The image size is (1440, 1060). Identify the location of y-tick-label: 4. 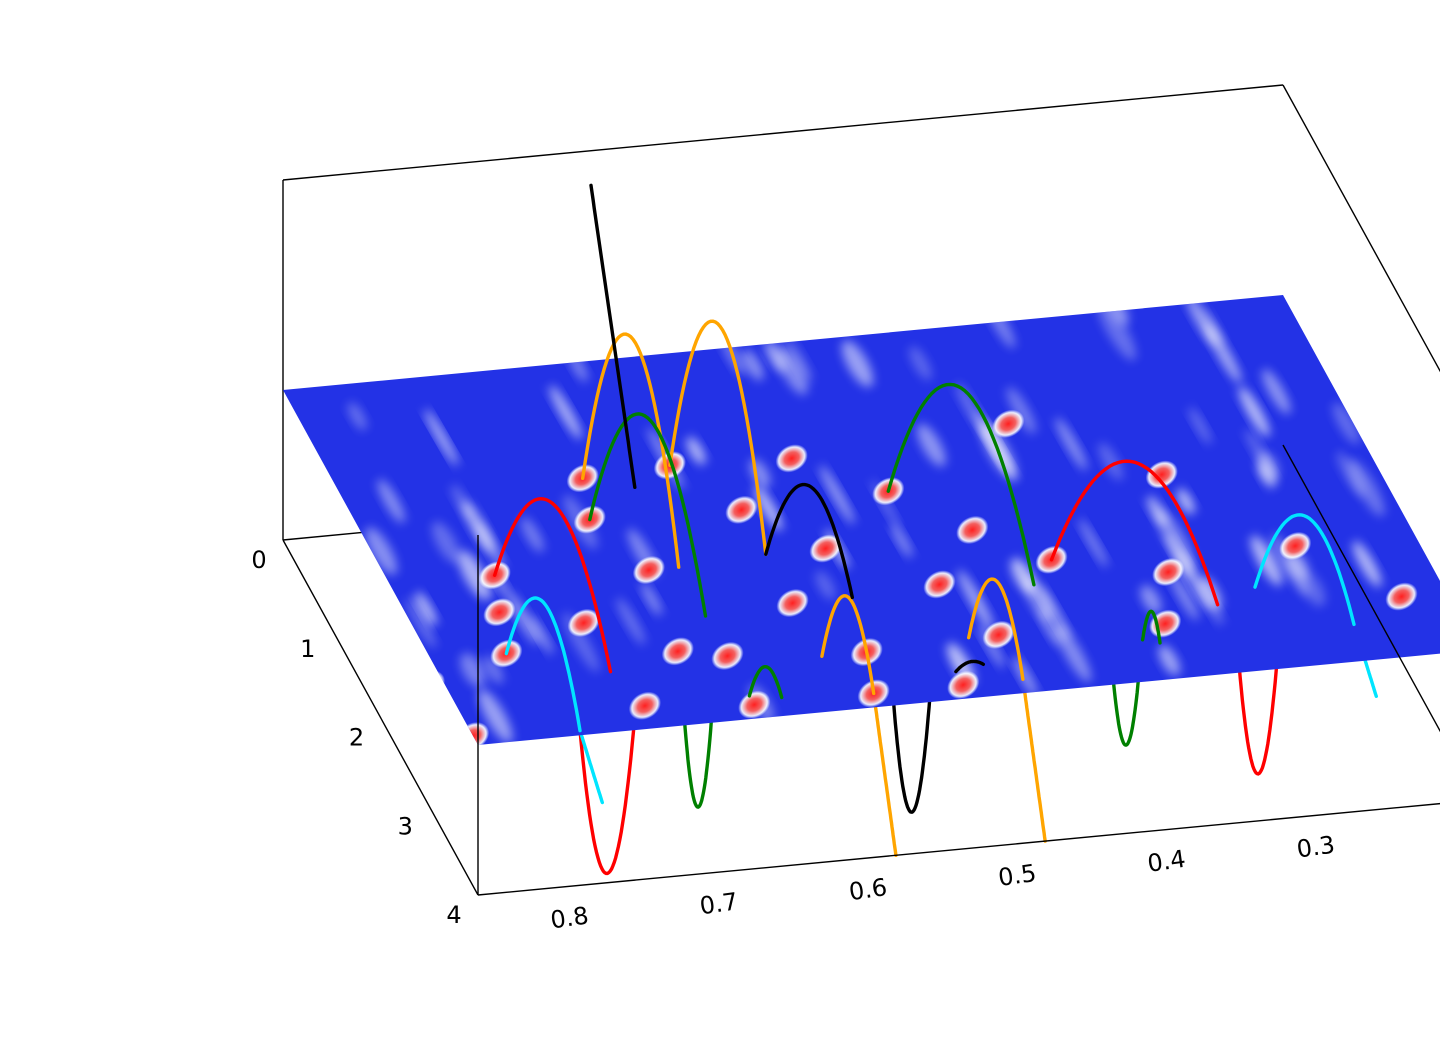
(453, 915).